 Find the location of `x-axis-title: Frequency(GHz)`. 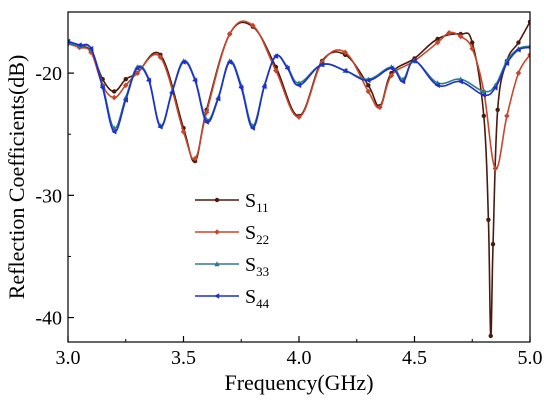

x-axis-title: Frequency(GHz) is located at coordinates (298, 382).